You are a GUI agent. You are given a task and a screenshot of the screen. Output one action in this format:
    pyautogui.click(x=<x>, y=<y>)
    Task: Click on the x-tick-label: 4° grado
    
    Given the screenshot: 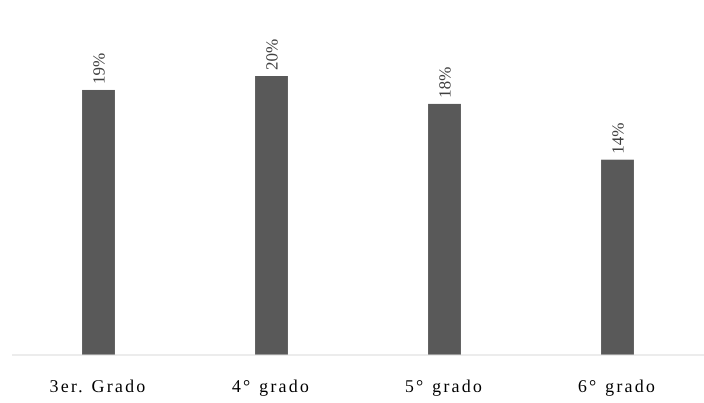 What is the action you would take?
    pyautogui.click(x=272, y=386)
    